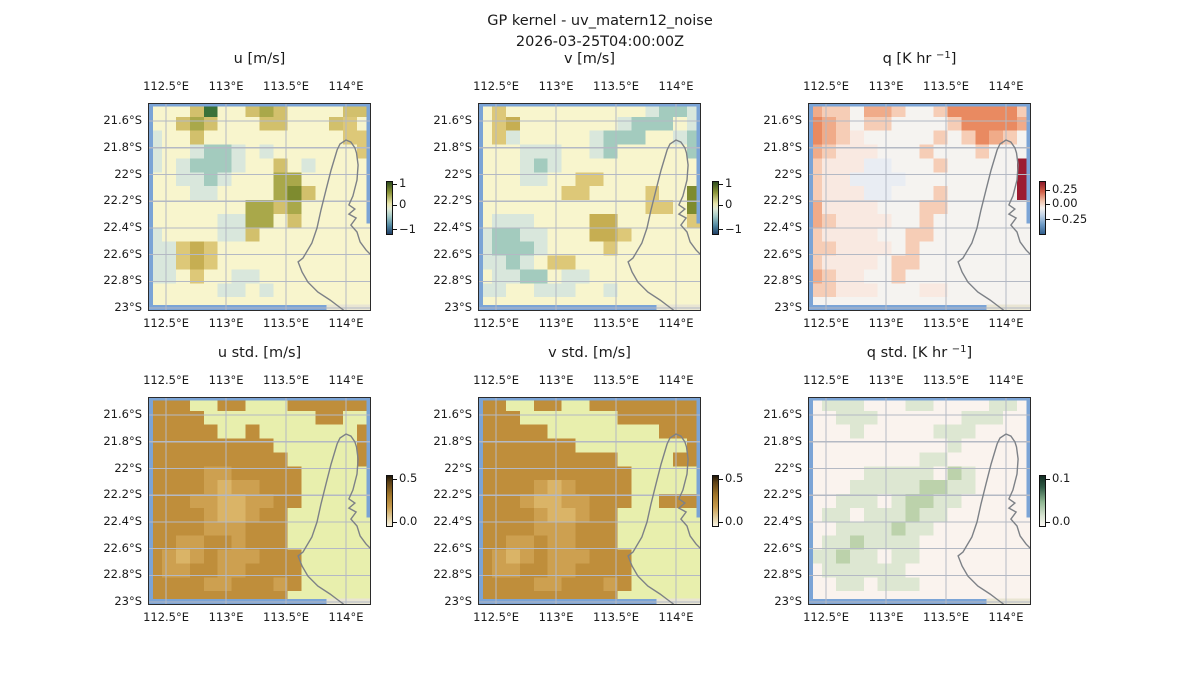 This screenshot has height=700, width=1200. Describe the element at coordinates (943, 55) in the screenshot. I see `panel-title-superscript: −1` at that location.